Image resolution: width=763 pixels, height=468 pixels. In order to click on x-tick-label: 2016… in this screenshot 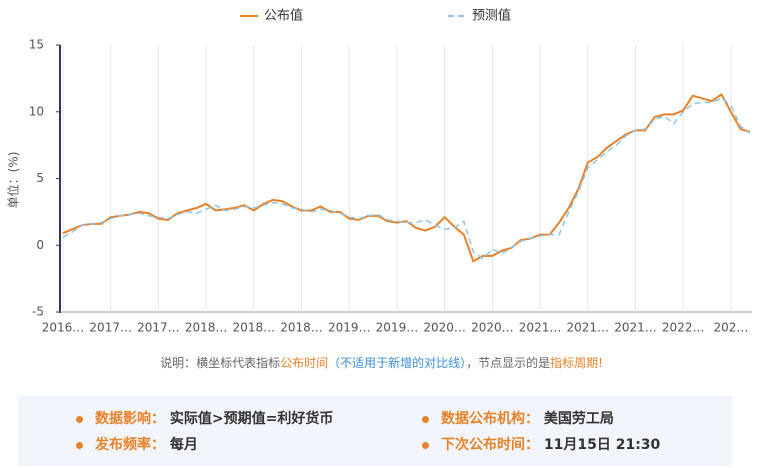, I will do `click(63, 328)`.